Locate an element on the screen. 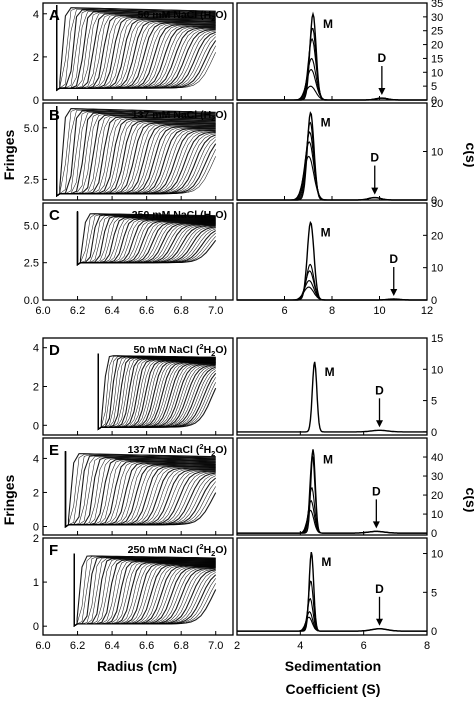 This screenshot has width=474, height=701. panel-1-1-right-ytick-label: 10 is located at coordinates (437, 515).